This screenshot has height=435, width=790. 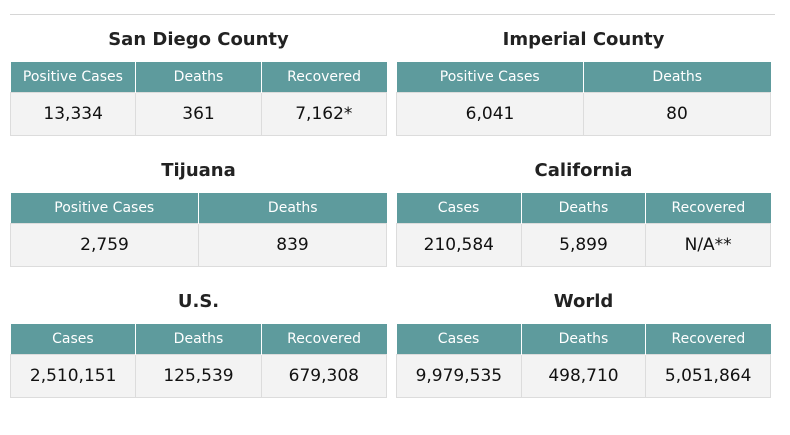 I want to click on stats-table: Positive Cases Deaths 6,041 80, so click(x=583, y=99).